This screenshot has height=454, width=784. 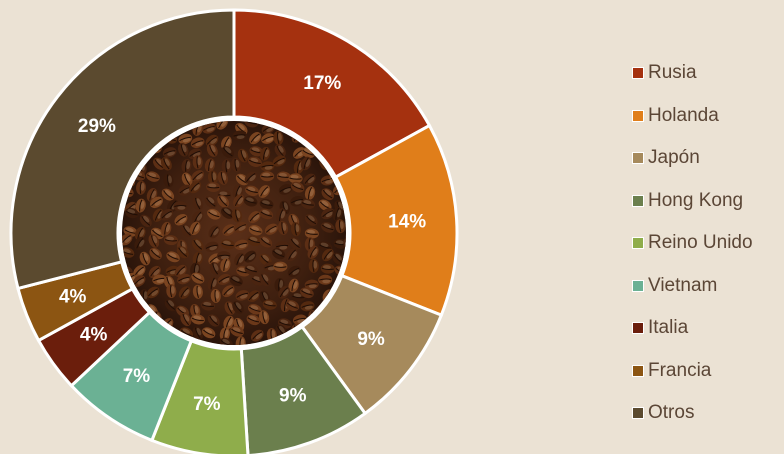 I want to click on legend-item-hong-kong: Hong Kong, so click(x=692, y=201).